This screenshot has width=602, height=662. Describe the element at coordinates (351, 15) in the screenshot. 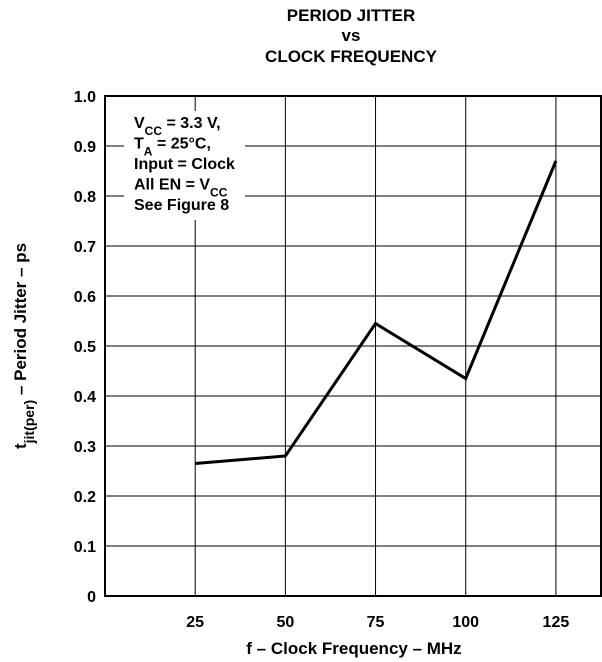

I see `chart-title-line: PERIOD JITTER` at that location.